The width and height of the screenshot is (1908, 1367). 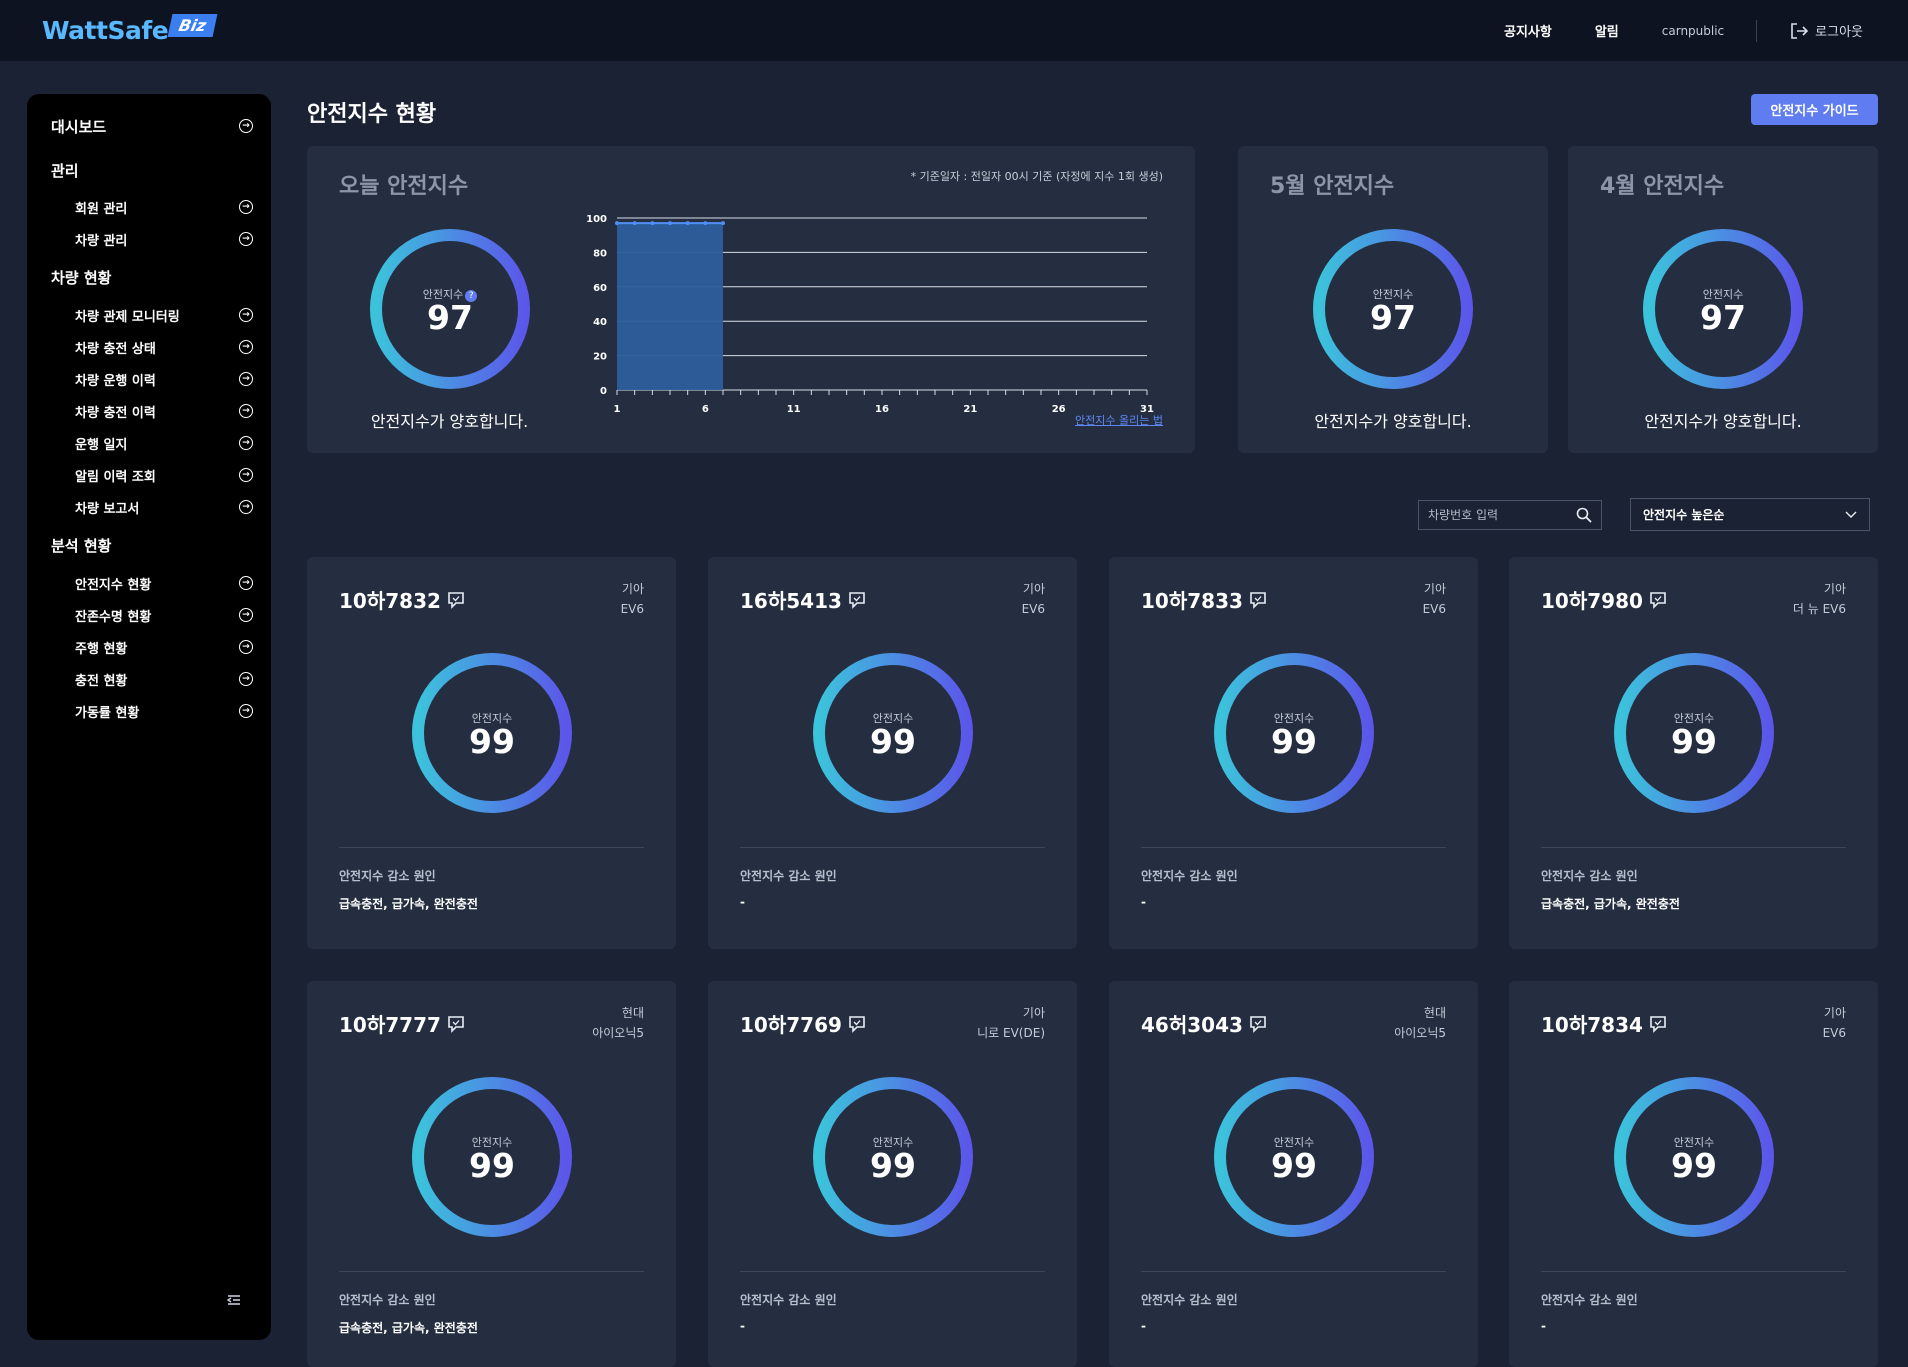 I want to click on search-input, so click(x=1498, y=515).